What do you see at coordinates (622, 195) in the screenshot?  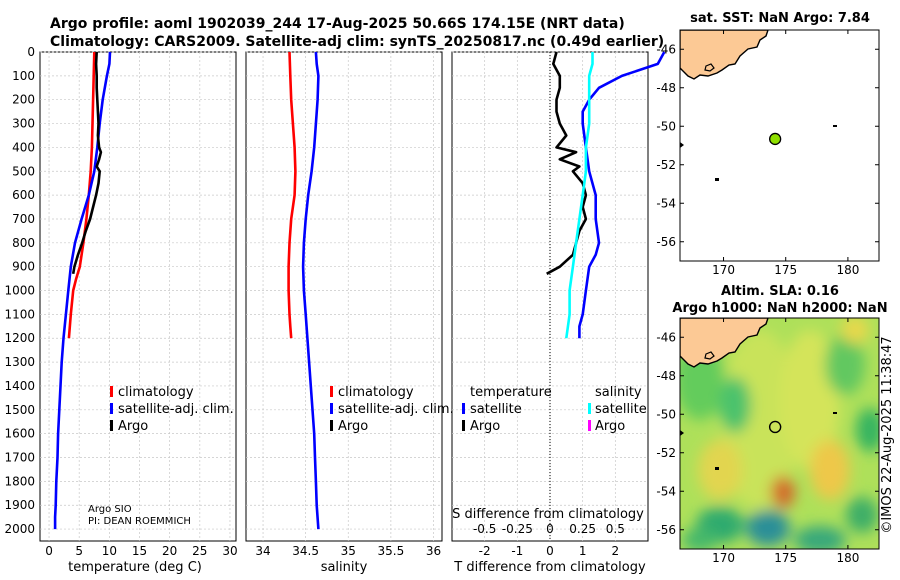 I see `differences-t-satellite-line` at bounding box center [622, 195].